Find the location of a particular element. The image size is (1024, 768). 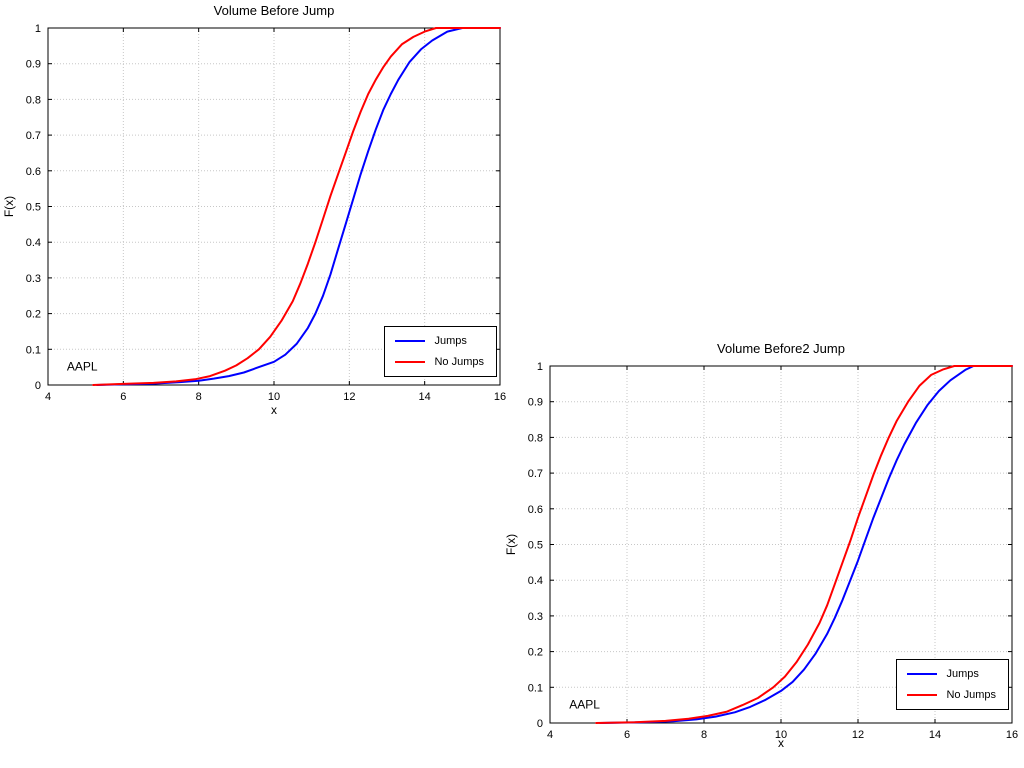

chart-title: Volume Before2 Jump is located at coordinates (781, 348).